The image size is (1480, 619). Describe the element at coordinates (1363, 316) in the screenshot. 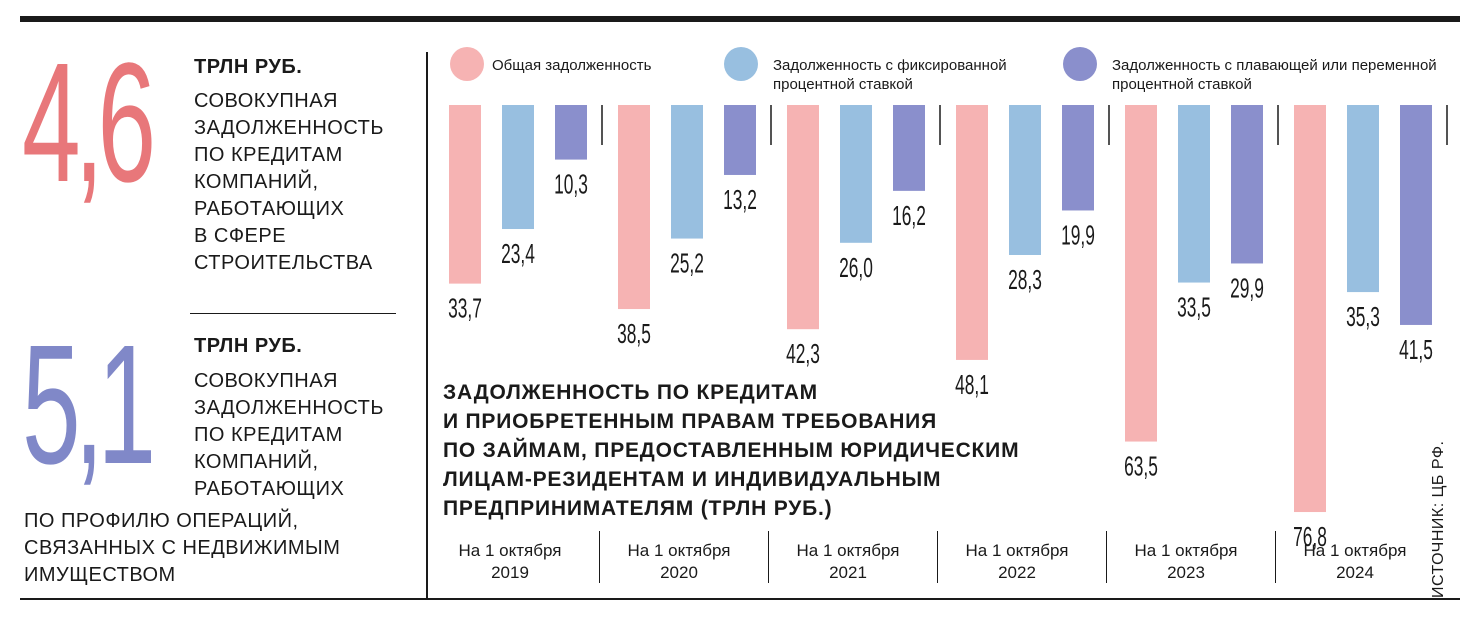

I see `value-label-5-1: 35,3` at that location.